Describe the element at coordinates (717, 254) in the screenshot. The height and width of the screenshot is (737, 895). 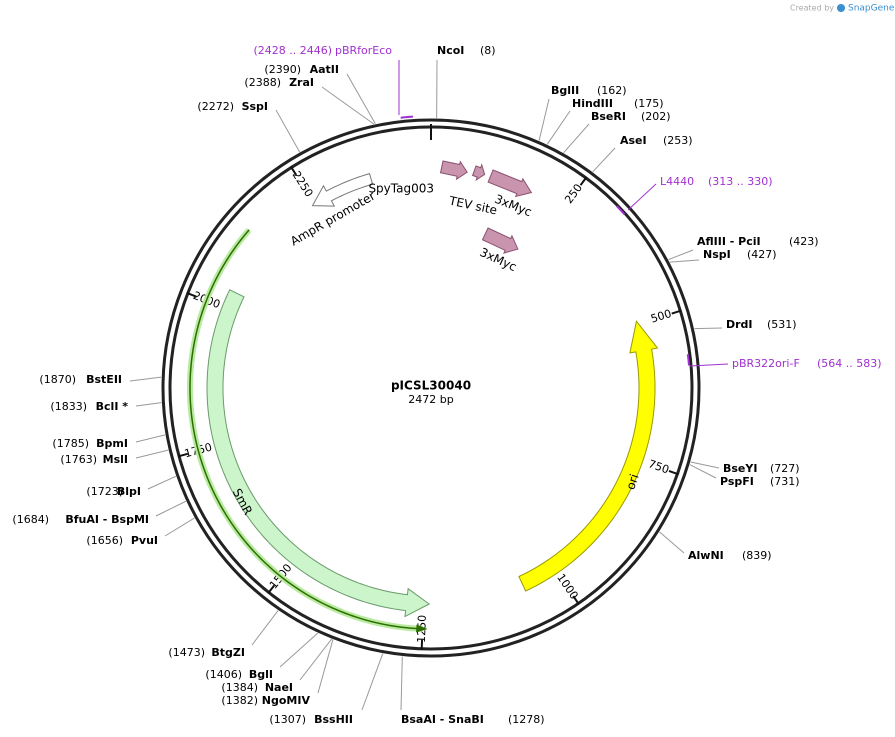
I see `site-name: NspI` at that location.